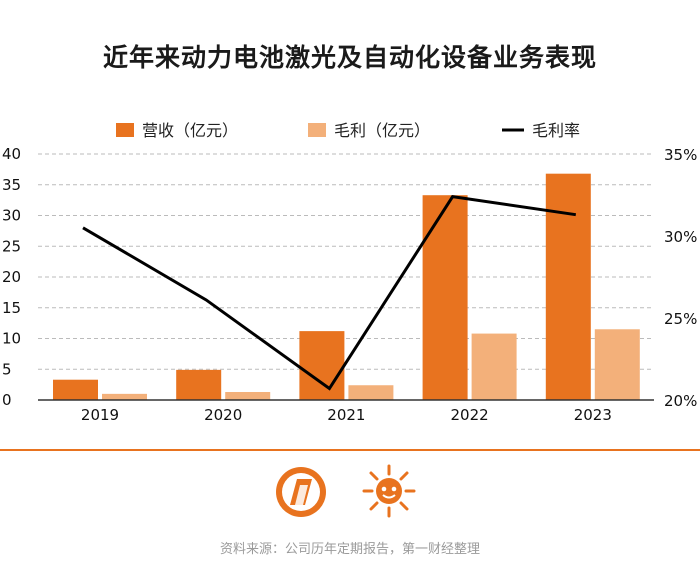  Describe the element at coordinates (317, 130) in the screenshot. I see `legend-swatch-gross-profit` at that location.